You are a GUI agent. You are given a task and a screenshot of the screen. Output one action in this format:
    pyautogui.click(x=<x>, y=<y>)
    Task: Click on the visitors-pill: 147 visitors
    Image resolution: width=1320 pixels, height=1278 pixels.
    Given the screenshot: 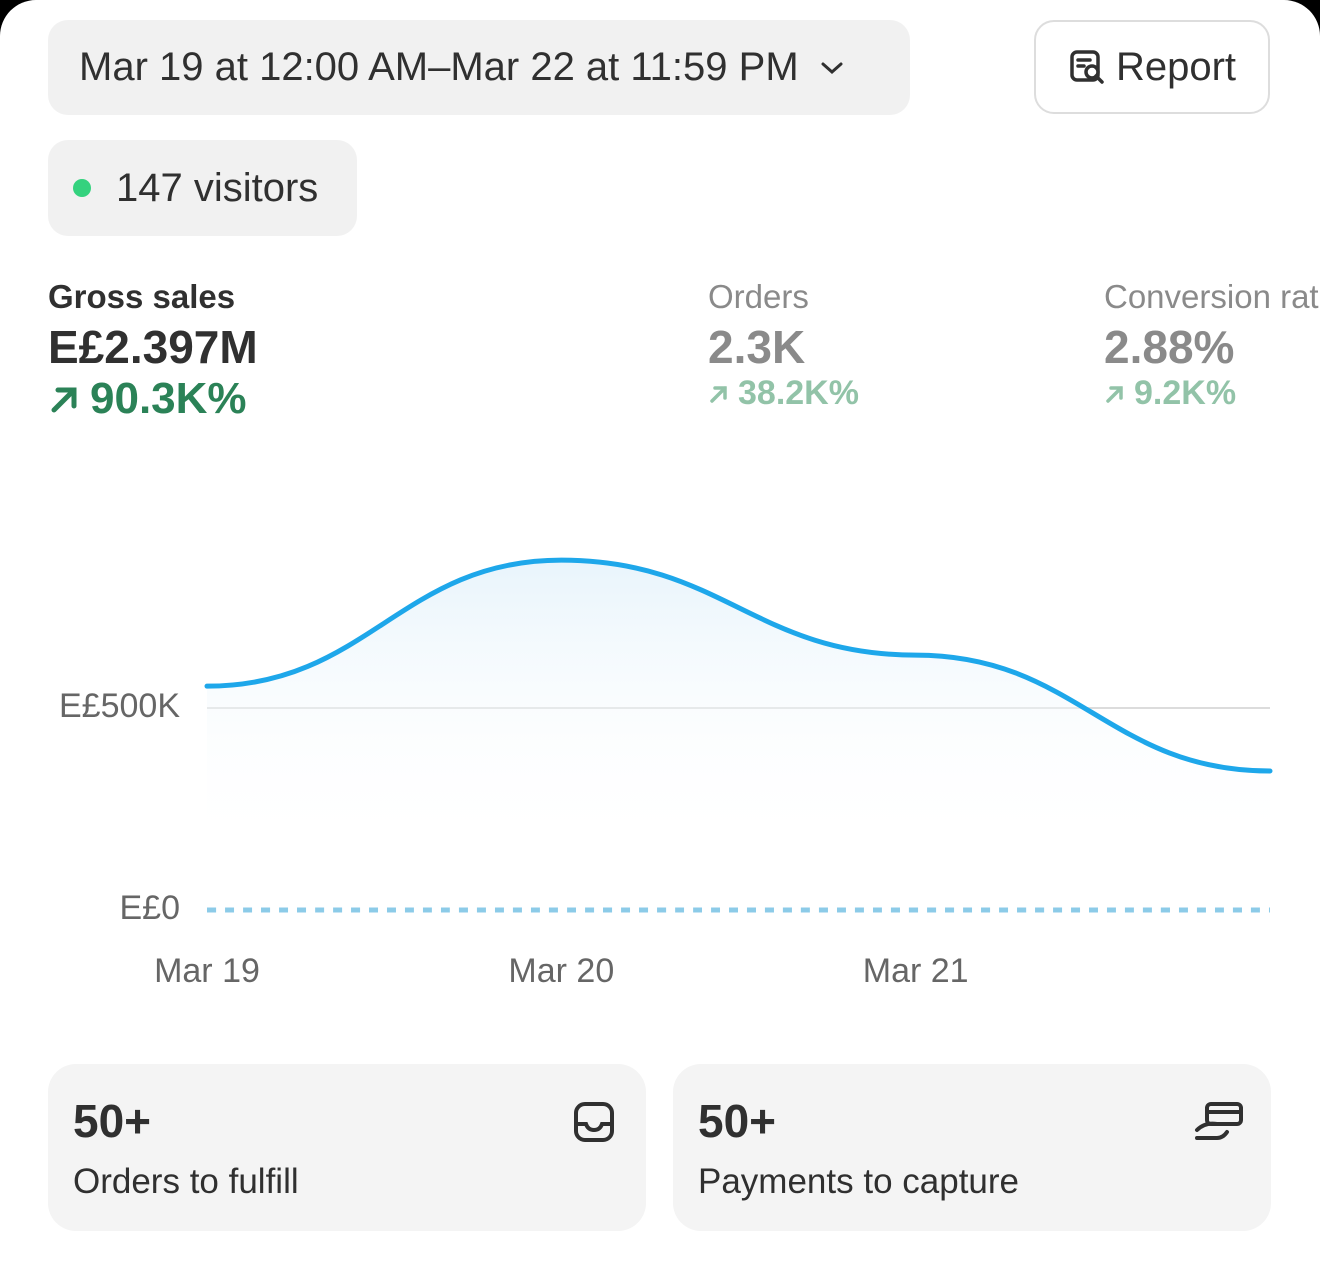 What is the action you would take?
    pyautogui.click(x=202, y=188)
    